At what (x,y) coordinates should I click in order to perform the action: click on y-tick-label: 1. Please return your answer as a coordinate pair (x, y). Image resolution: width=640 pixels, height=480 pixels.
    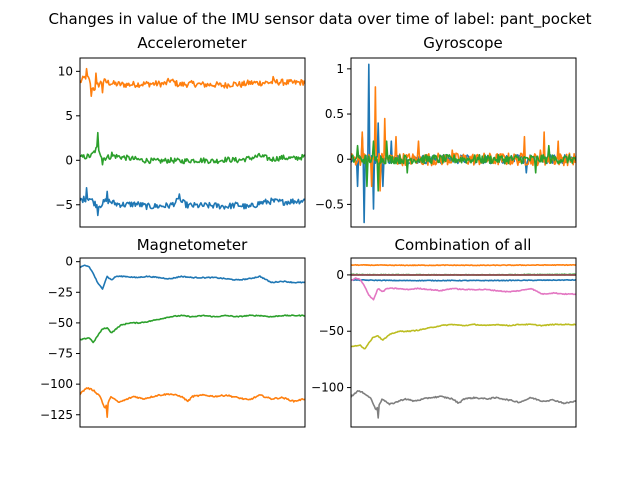
    Looking at the image, I should click on (340, 69).